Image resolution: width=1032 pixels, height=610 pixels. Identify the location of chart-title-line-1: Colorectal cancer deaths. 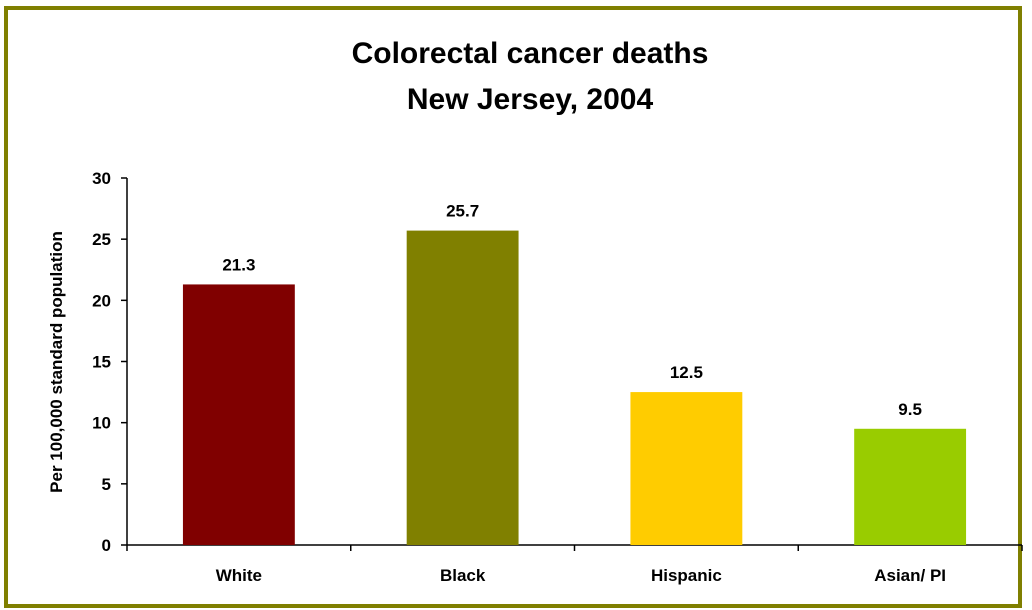
(530, 53).